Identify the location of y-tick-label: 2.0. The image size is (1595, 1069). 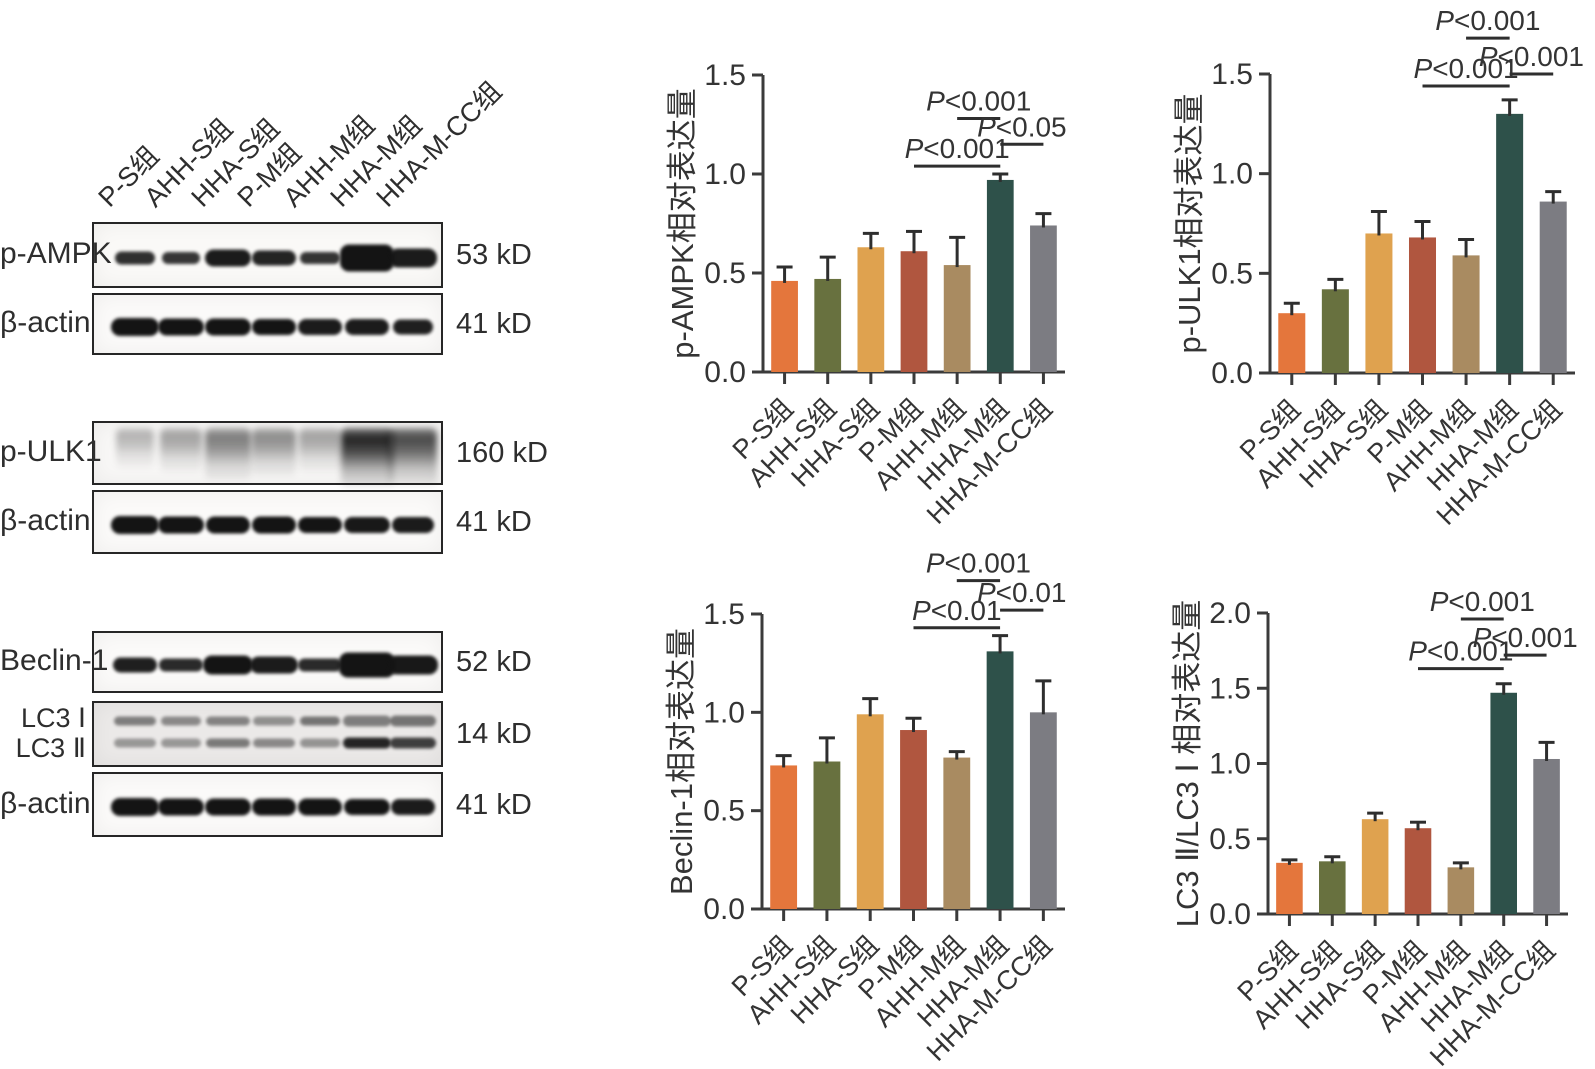
(1230, 613).